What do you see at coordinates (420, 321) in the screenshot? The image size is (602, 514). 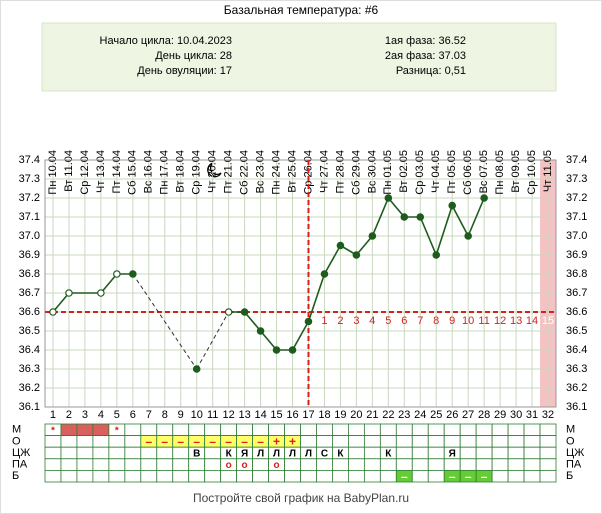 I see `luteal-day: 7` at bounding box center [420, 321].